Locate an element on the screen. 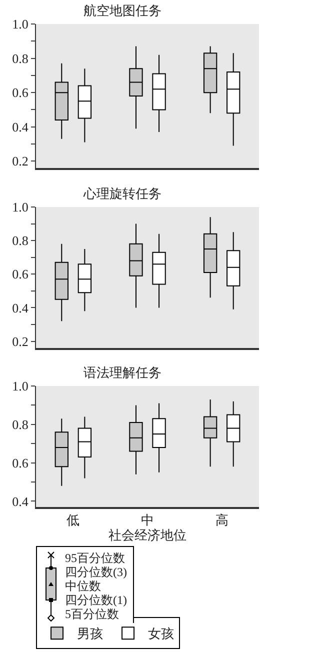 This screenshot has height=662, width=323. chart-title: 航空地图任务 is located at coordinates (123, 10).